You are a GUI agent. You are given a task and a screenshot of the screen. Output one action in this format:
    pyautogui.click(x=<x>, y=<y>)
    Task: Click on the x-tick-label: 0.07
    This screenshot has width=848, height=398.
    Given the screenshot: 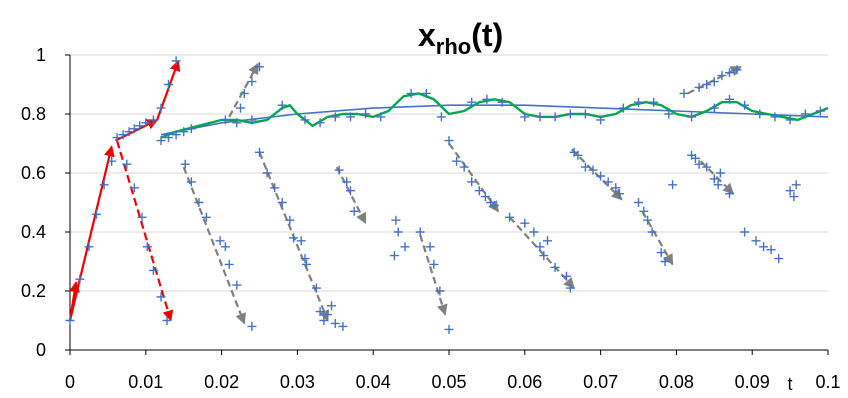 What is the action you would take?
    pyautogui.click(x=600, y=382)
    